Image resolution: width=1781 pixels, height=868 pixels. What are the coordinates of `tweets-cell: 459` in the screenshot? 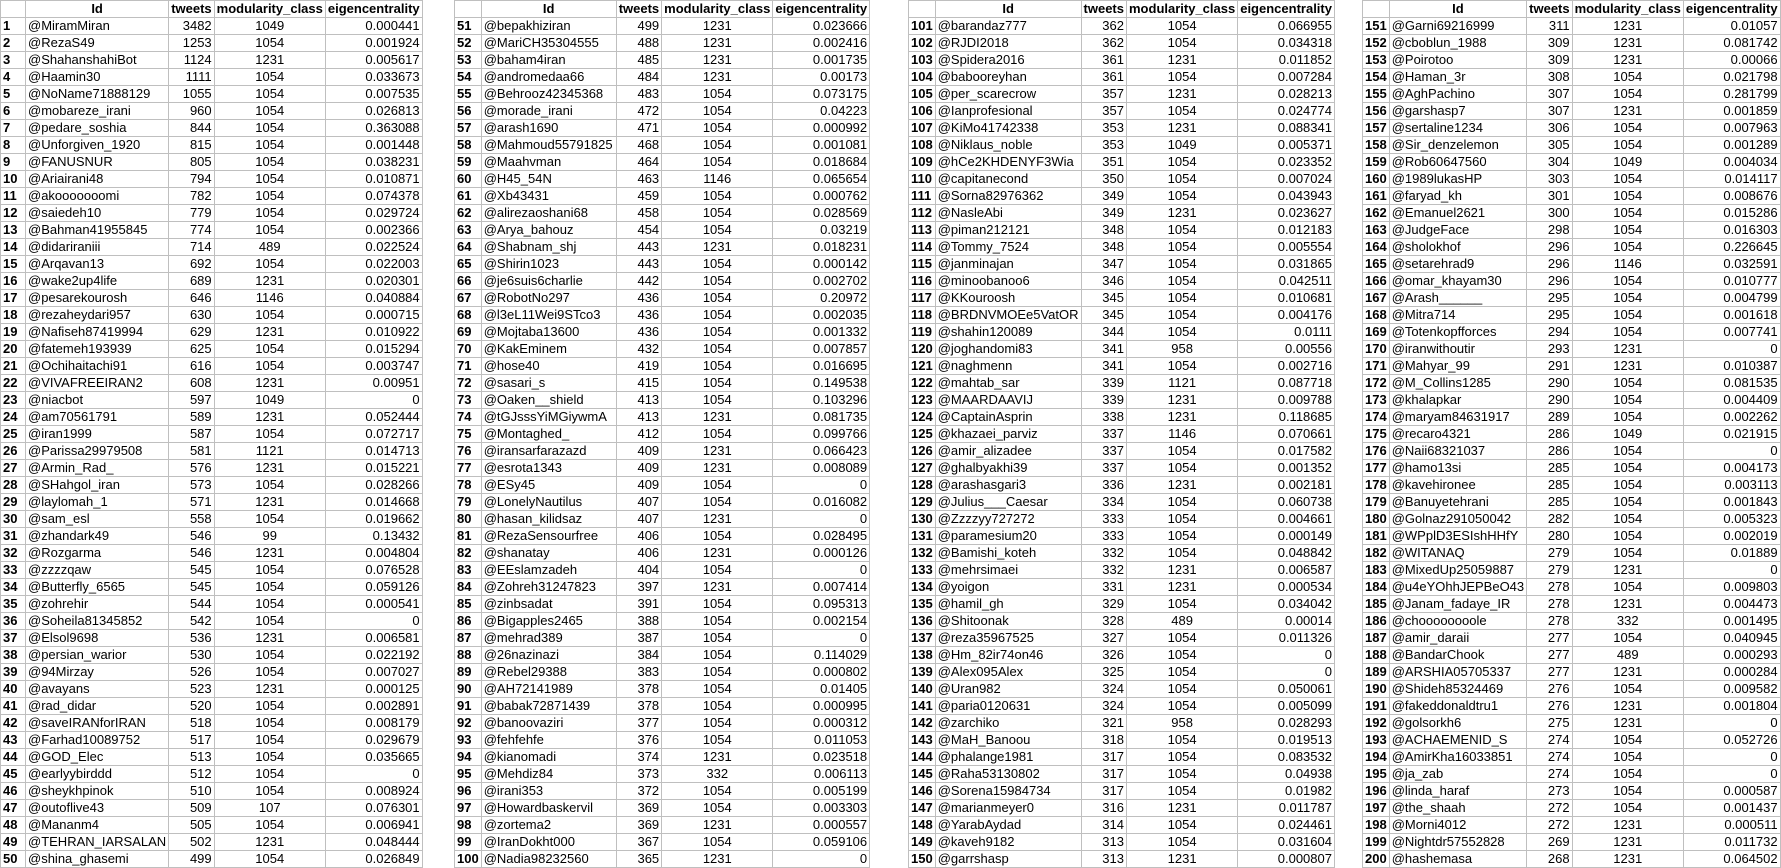 It's located at (639, 196).